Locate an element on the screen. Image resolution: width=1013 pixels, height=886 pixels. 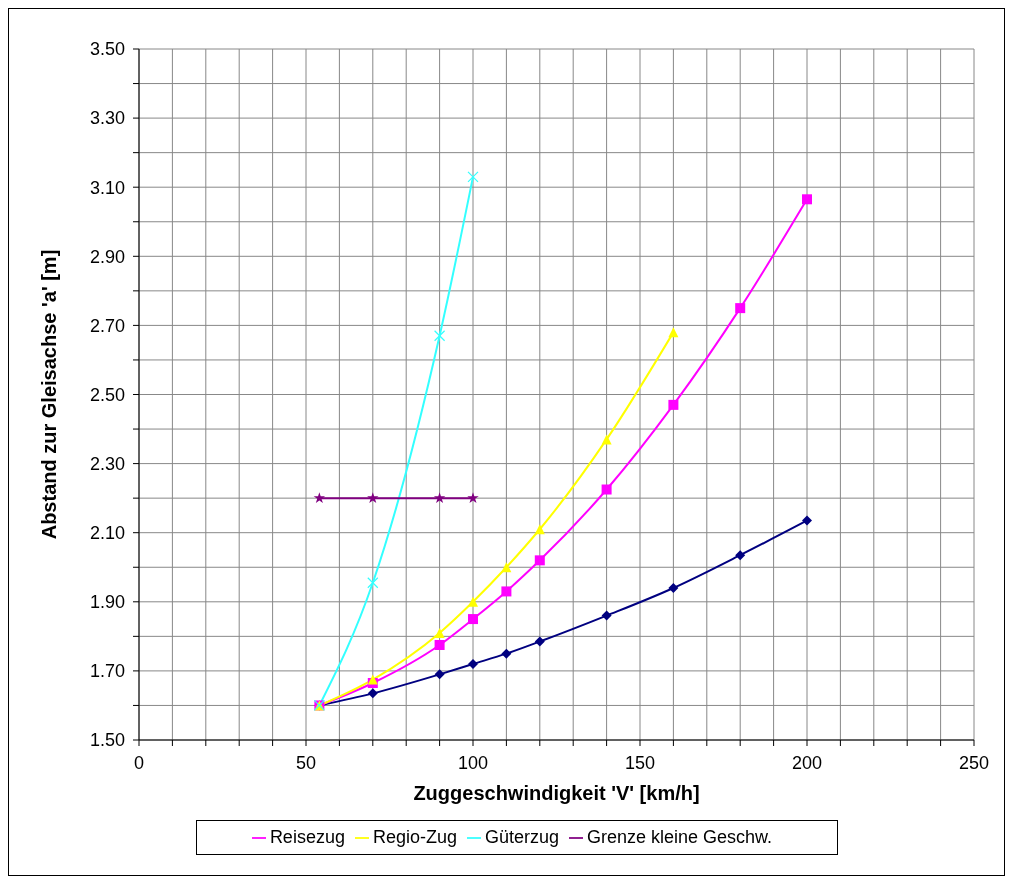
y-tick-label: 2.30 is located at coordinates (107, 463).